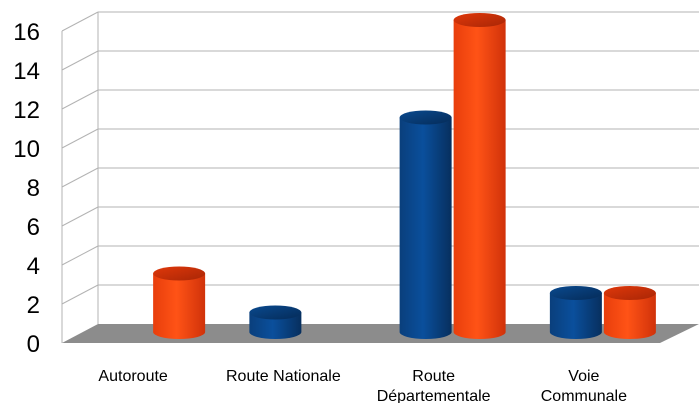 Image resolution: width=699 pixels, height=403 pixels. I want to click on y-tick-label: 6, so click(33, 227).